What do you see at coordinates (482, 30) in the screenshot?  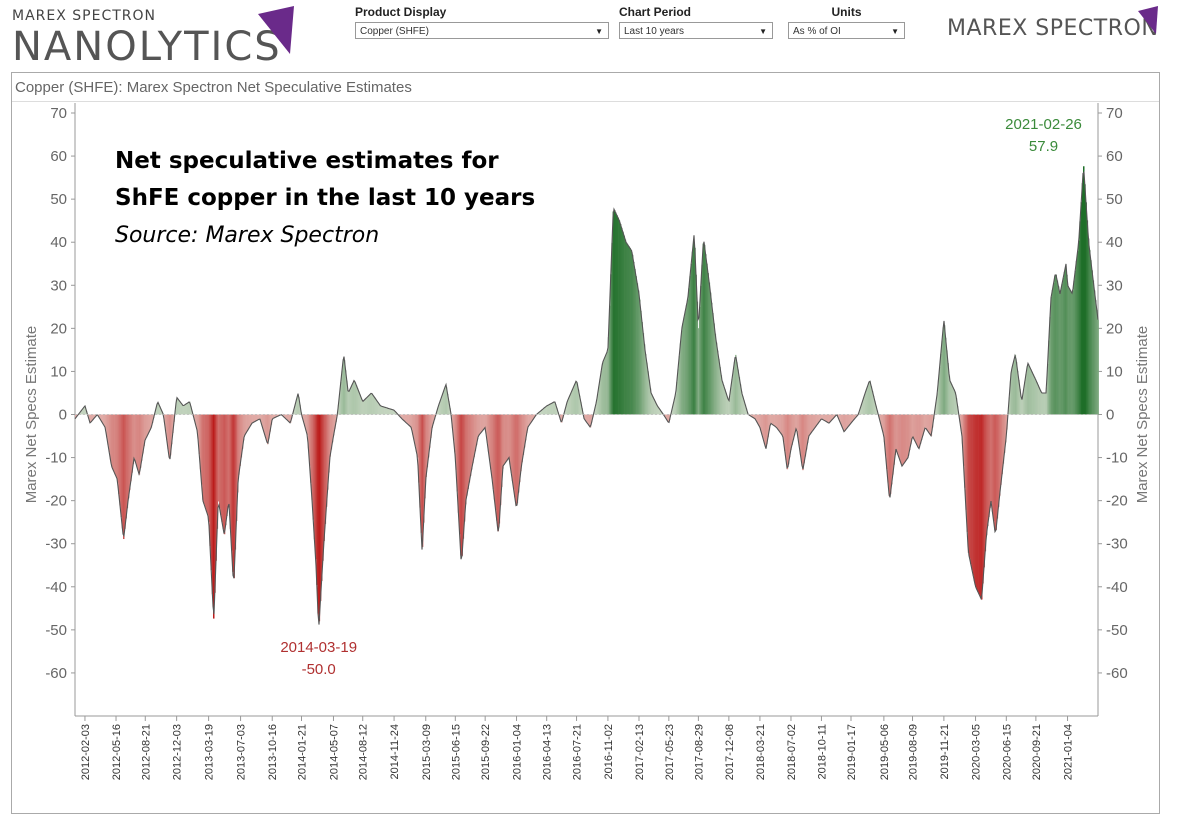 I see `product-display-select: Copper (SHFE) ▼` at bounding box center [482, 30].